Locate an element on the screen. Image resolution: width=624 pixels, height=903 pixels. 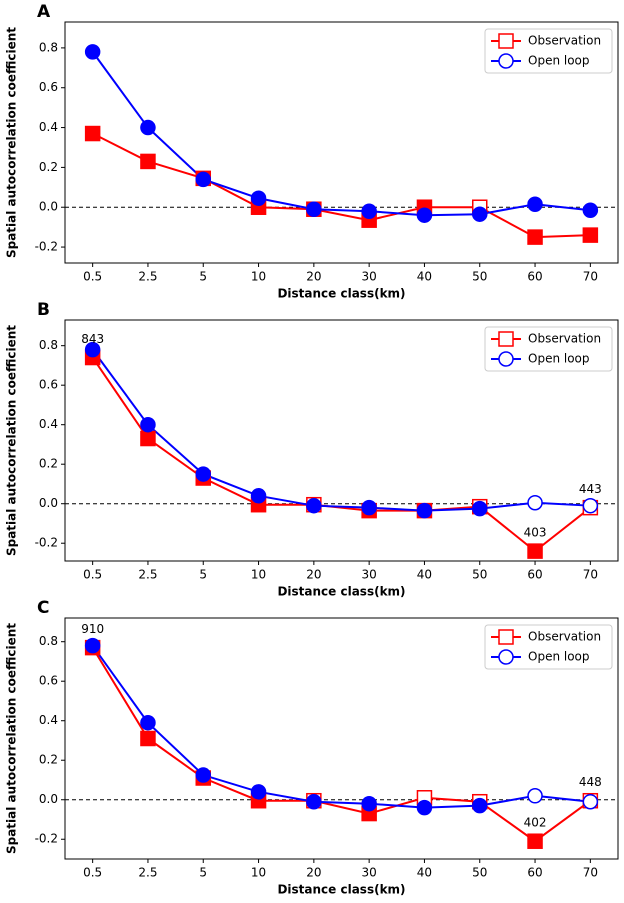
panel-label: B is located at coordinates (43, 310).